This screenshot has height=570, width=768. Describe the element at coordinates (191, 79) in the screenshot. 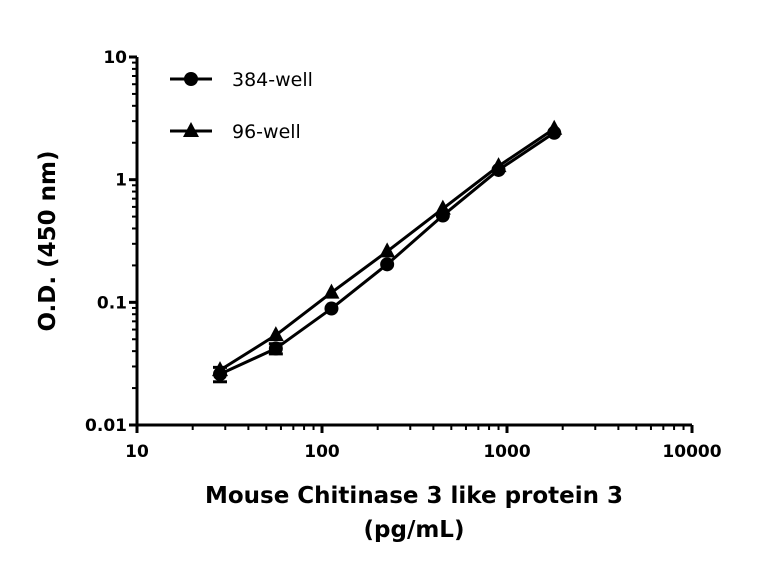

I see `legend-marker-384-well` at that location.